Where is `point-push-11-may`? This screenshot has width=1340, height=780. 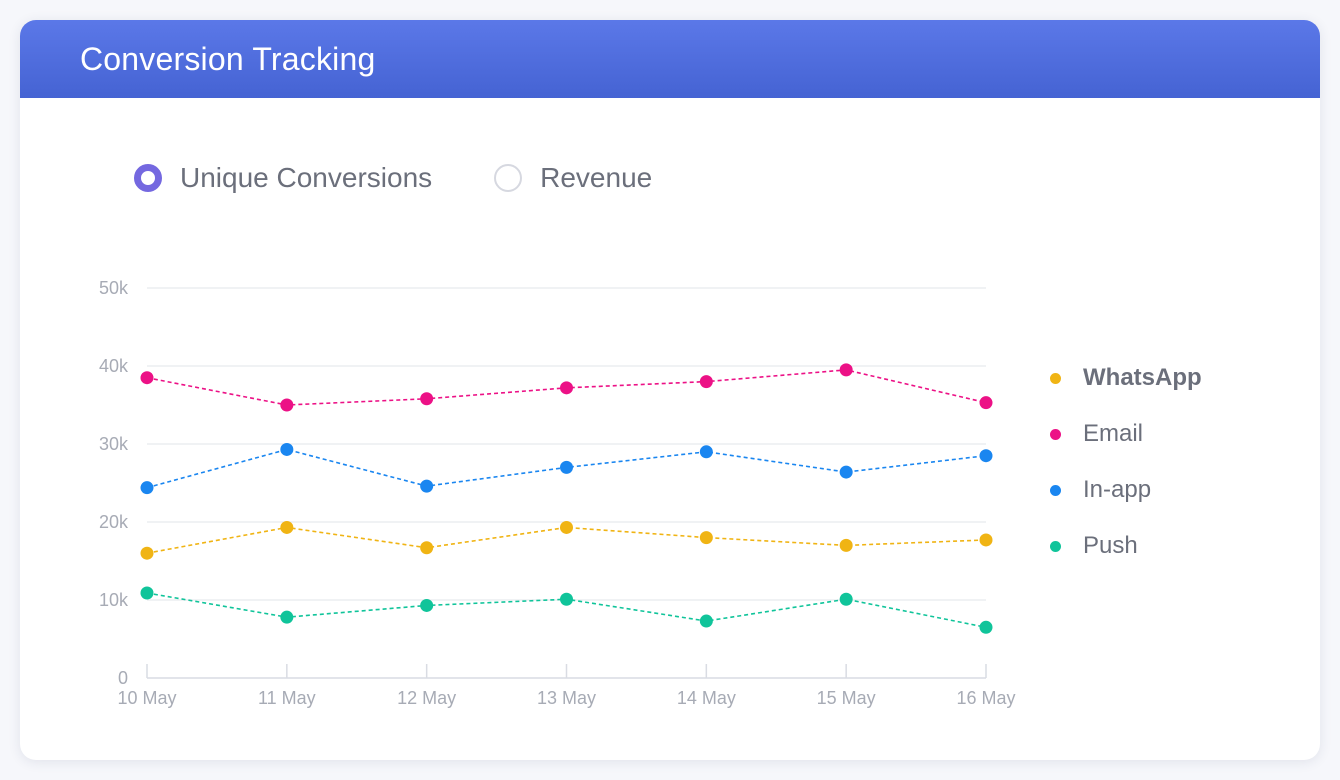
point-push-11-may is located at coordinates (287, 617).